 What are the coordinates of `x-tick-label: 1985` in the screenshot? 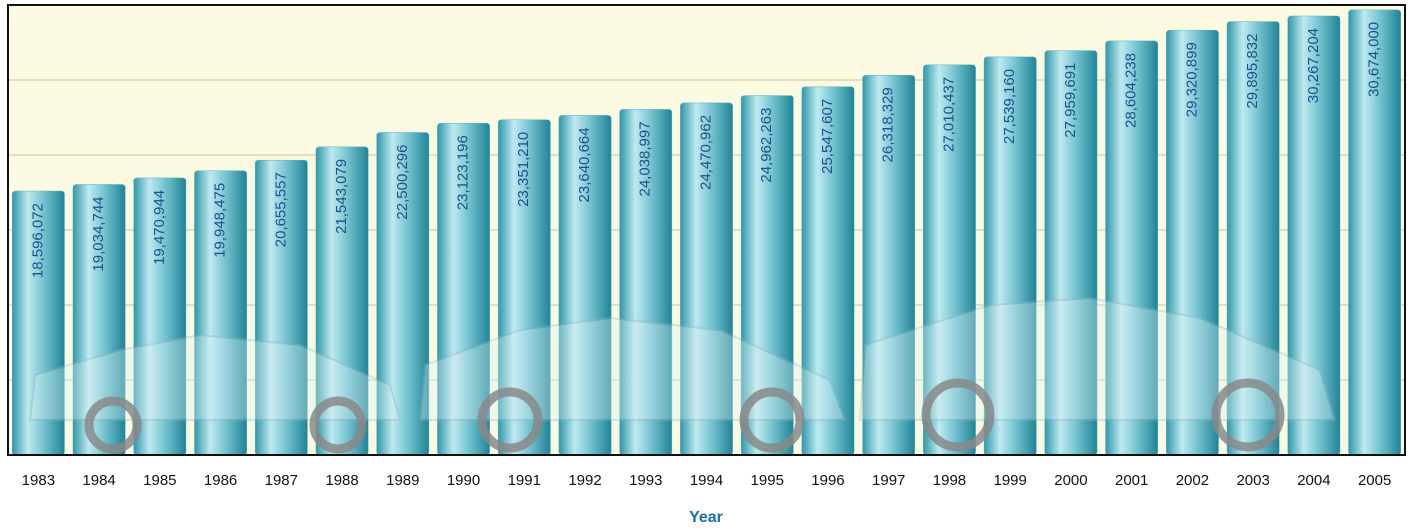 It's located at (159, 480).